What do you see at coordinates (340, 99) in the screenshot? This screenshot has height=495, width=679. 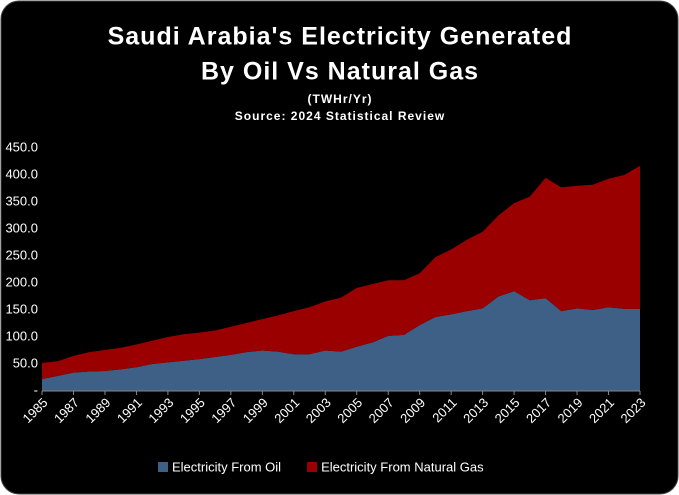 I see `subtitle: (TWHr/Yr)` at bounding box center [340, 99].